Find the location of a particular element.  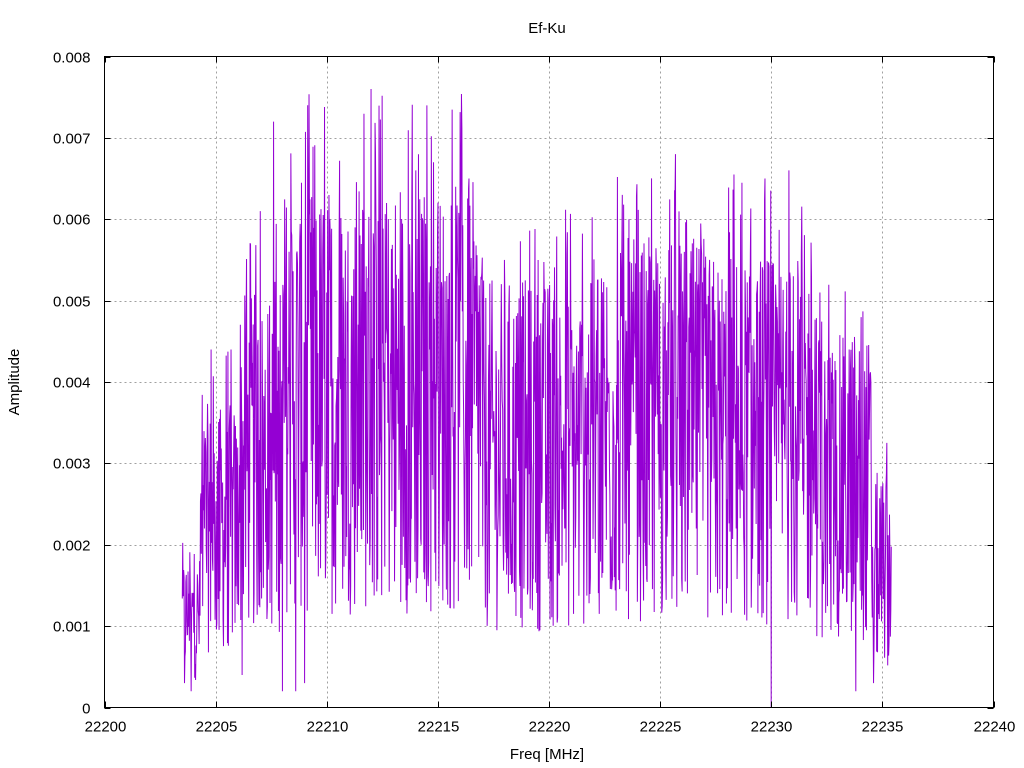

x-tick-label: 22200 is located at coordinates (106, 727).